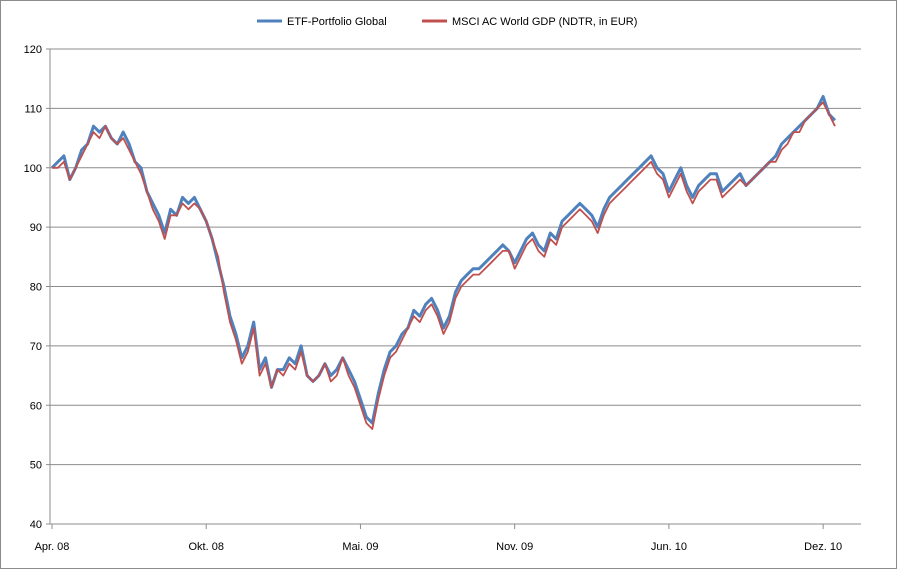  I want to click on y-axis: 40 50 60 70 80 90 100 110 120, so click(37, 287).